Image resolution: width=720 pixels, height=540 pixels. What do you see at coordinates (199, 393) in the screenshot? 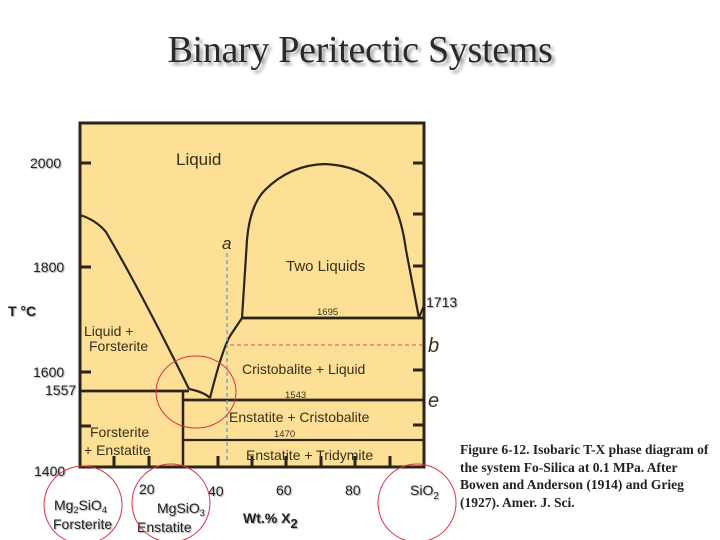
I see `liquidus-enstatite` at bounding box center [199, 393].